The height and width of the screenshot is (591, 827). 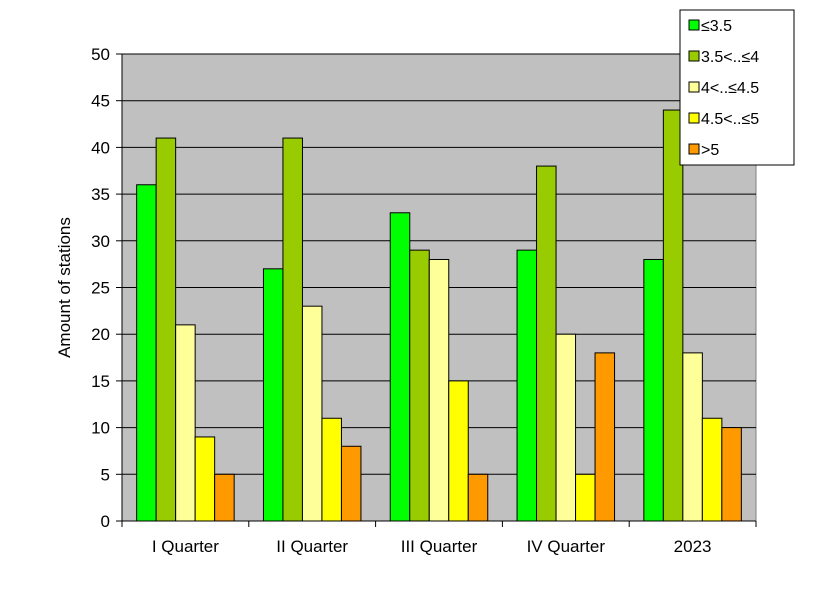 I want to click on legend: ≤3.5 3.5<..≤4 4<..≤4.5 4.5<..≤5 >5, so click(x=737, y=87).